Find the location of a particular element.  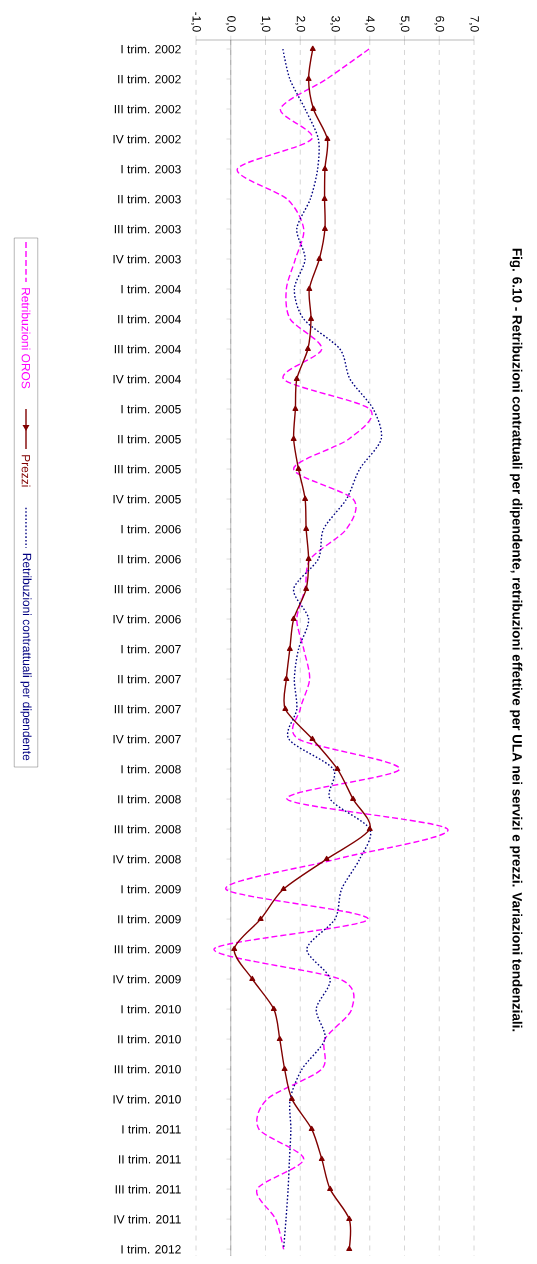

x-tick-label: 1,0 is located at coordinates (265, 24).